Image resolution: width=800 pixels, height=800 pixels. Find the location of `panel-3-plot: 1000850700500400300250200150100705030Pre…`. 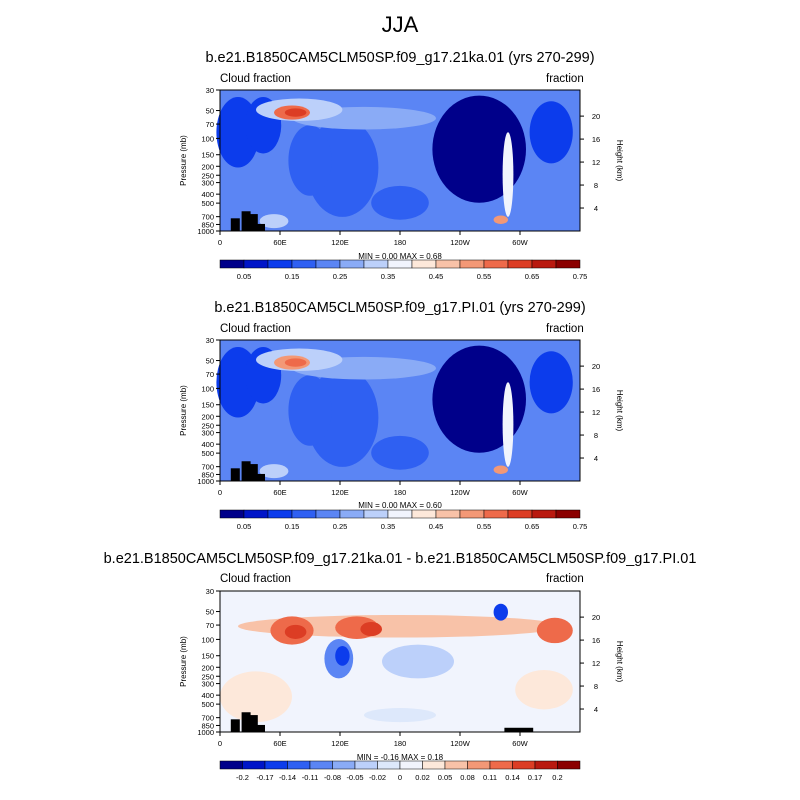

panel-3-plot: 1000850700500400300250200150100705030Pre… is located at coordinates (401, 684).